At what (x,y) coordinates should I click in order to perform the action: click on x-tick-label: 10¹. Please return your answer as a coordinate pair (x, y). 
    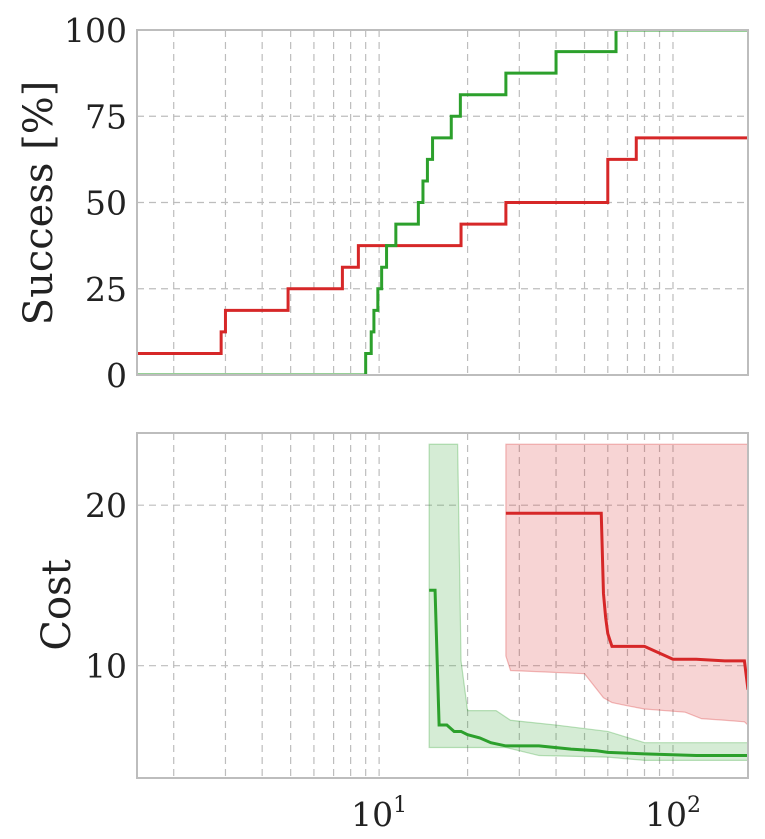
    Looking at the image, I should click on (379, 813).